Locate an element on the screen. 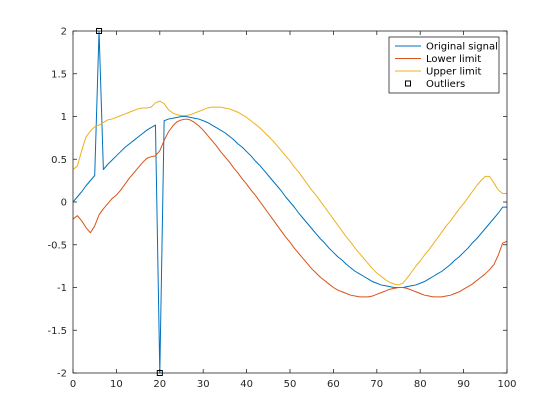 This screenshot has height=420, width=560. y-tick-label: -2 is located at coordinates (62, 374).